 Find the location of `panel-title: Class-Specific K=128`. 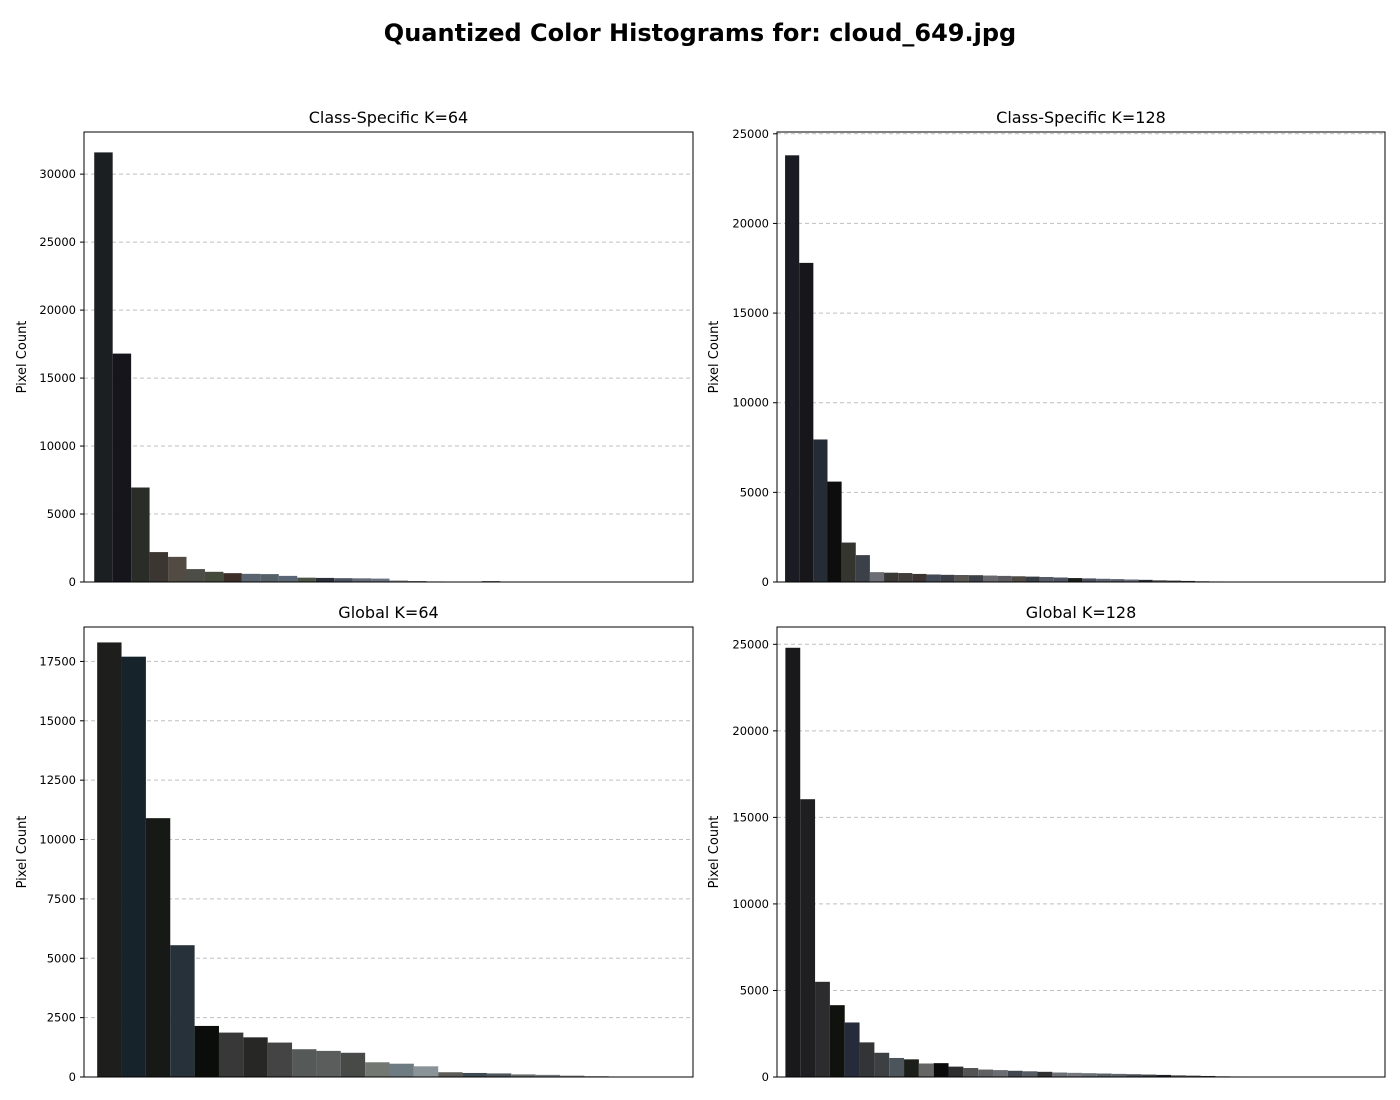

panel-title: Class-Specific K=128 is located at coordinates (1081, 117).